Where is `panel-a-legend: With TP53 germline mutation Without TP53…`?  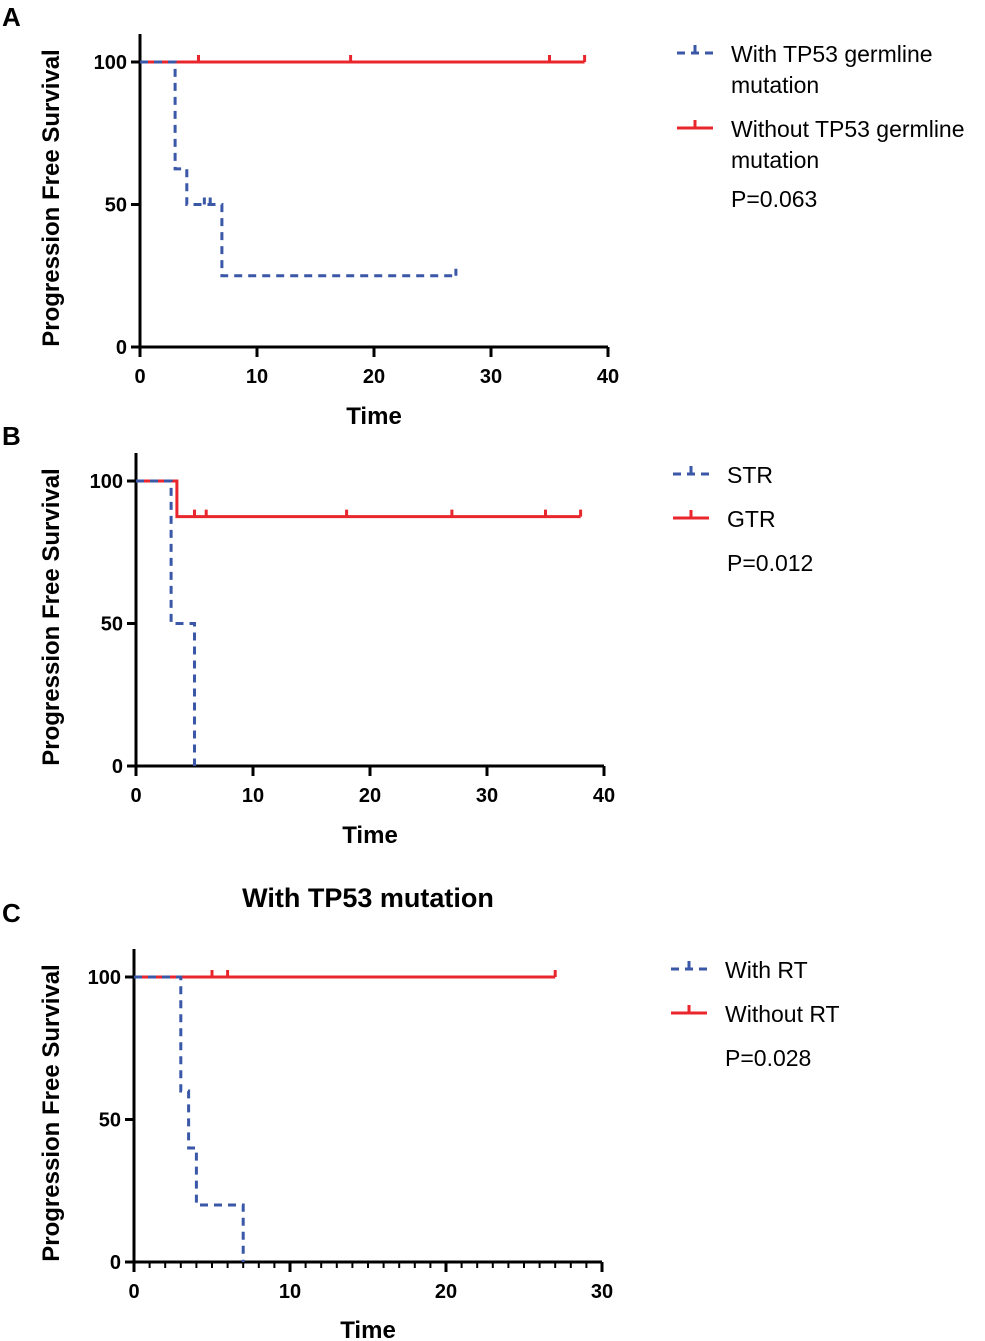
panel-a-legend: With TP53 germline mutation Without TP53… is located at coordinates (821, 126).